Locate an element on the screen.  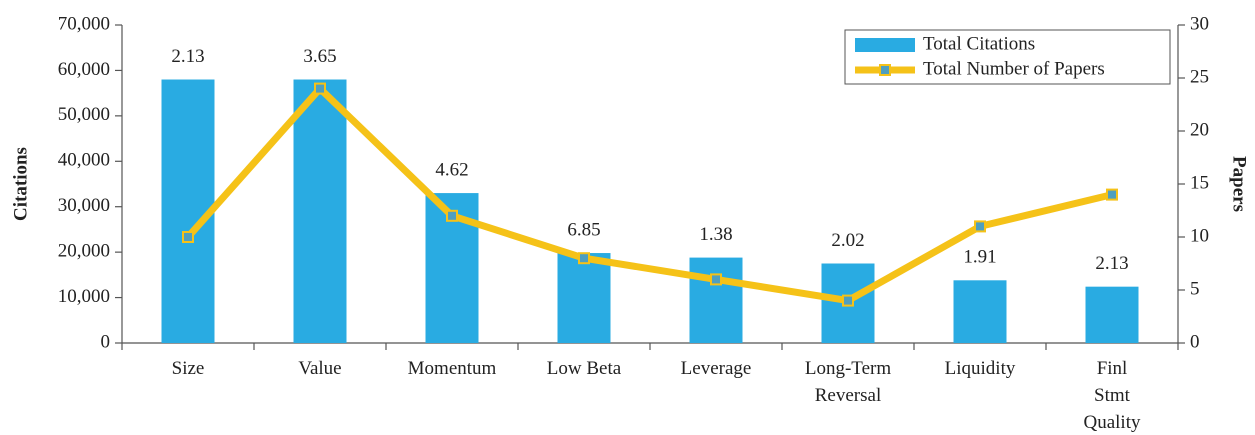
x-tick-label: Finl Stmt Quality is located at coordinates (1112, 395).